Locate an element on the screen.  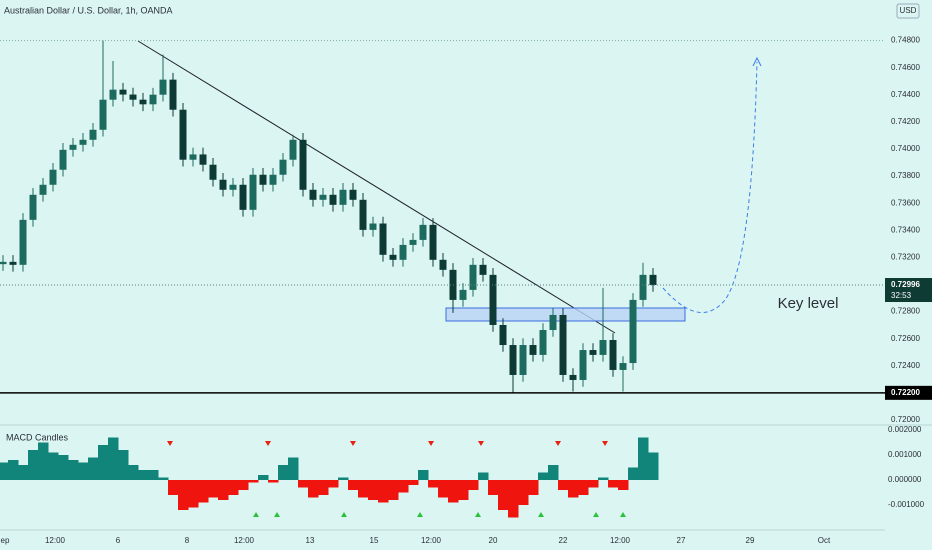
y-tick-label: 0.73200 is located at coordinates (905, 256).